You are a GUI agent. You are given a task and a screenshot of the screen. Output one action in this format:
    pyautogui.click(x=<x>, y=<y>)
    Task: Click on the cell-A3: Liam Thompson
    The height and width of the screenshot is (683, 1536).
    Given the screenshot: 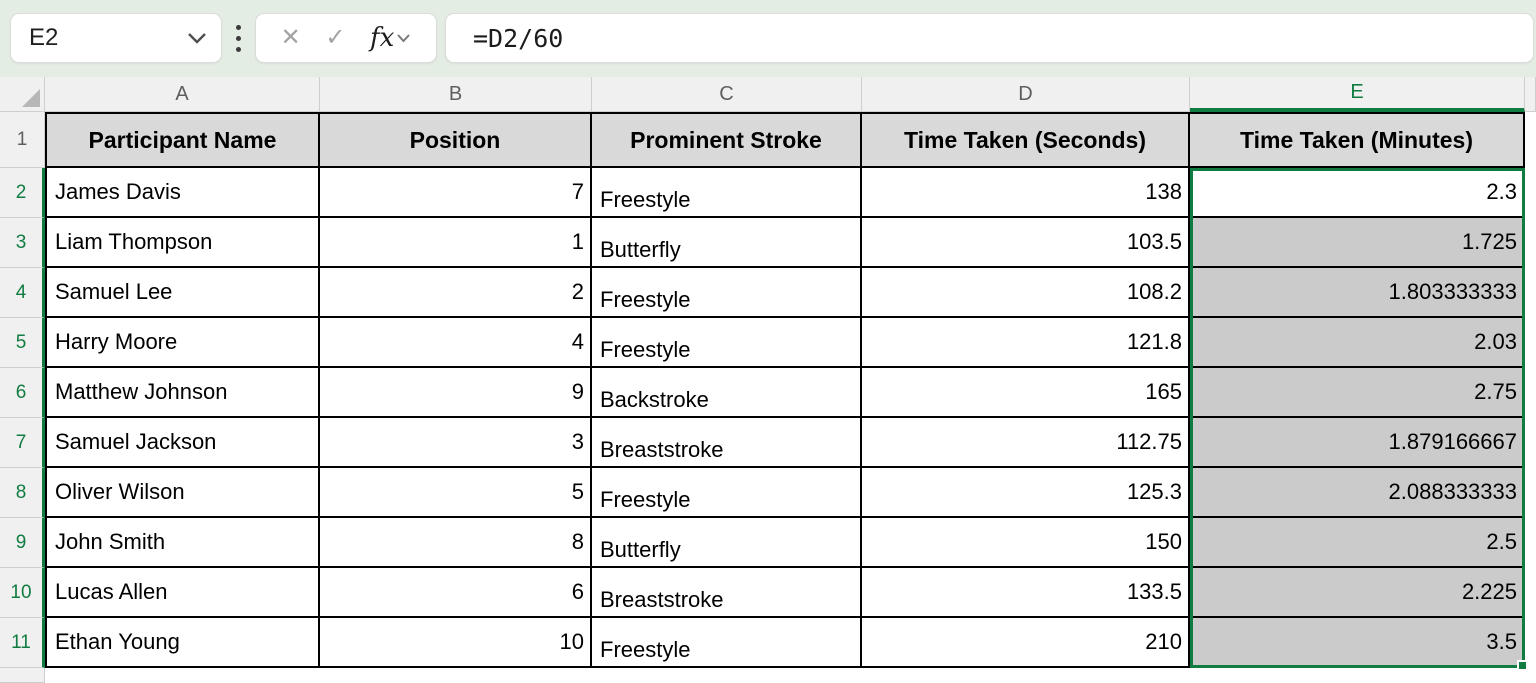 What is the action you would take?
    pyautogui.click(x=182, y=243)
    